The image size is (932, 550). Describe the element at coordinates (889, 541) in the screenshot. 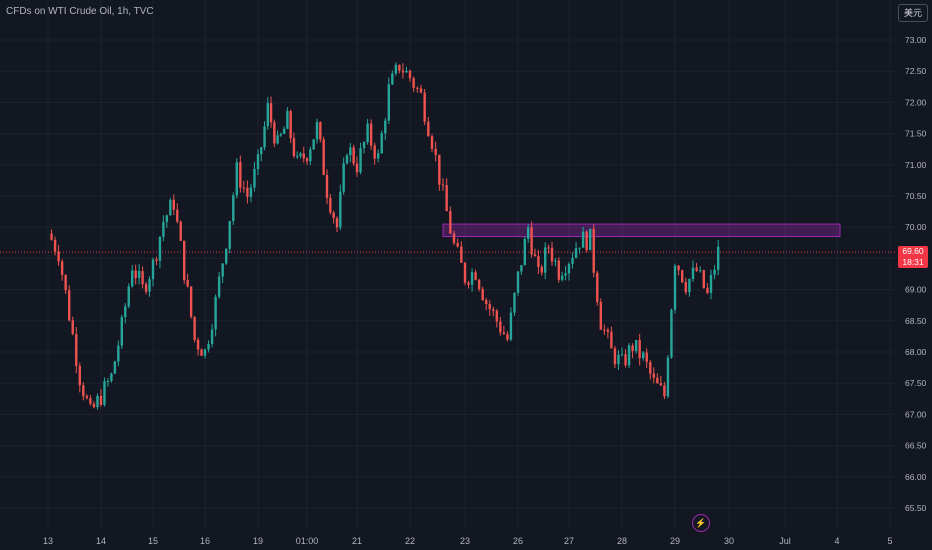

I see `x-tick-label: 5` at that location.